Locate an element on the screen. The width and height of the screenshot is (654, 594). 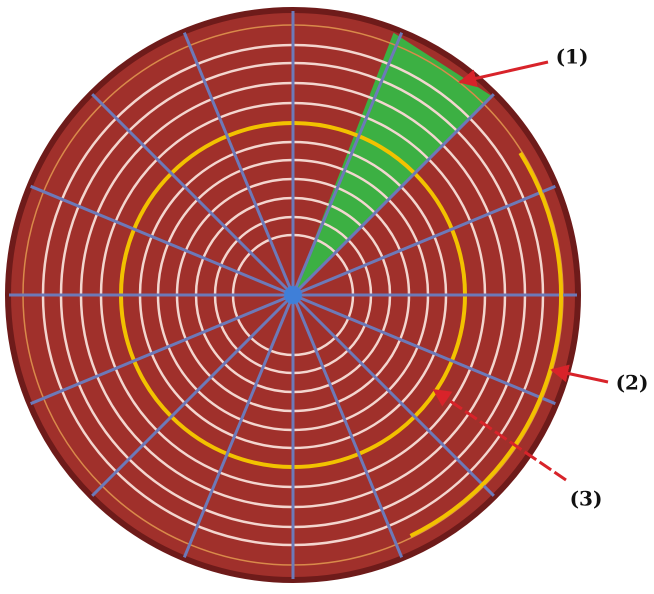
spindle is located at coordinates (293, 295).